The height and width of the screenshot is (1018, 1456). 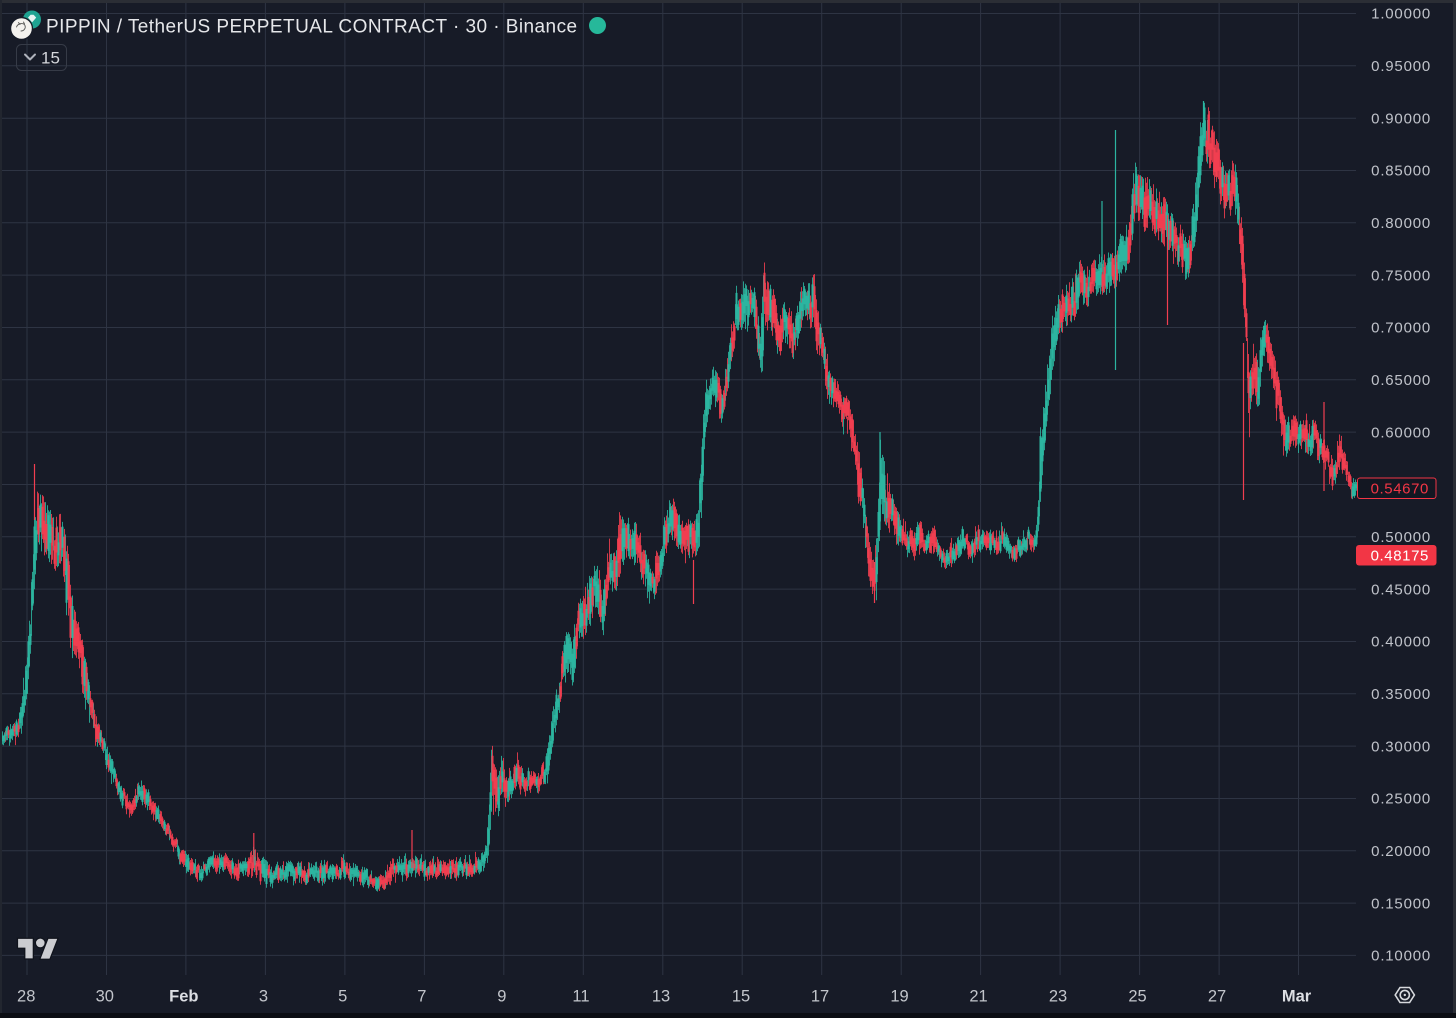 I want to click on svg-text: 7, so click(x=421, y=997).